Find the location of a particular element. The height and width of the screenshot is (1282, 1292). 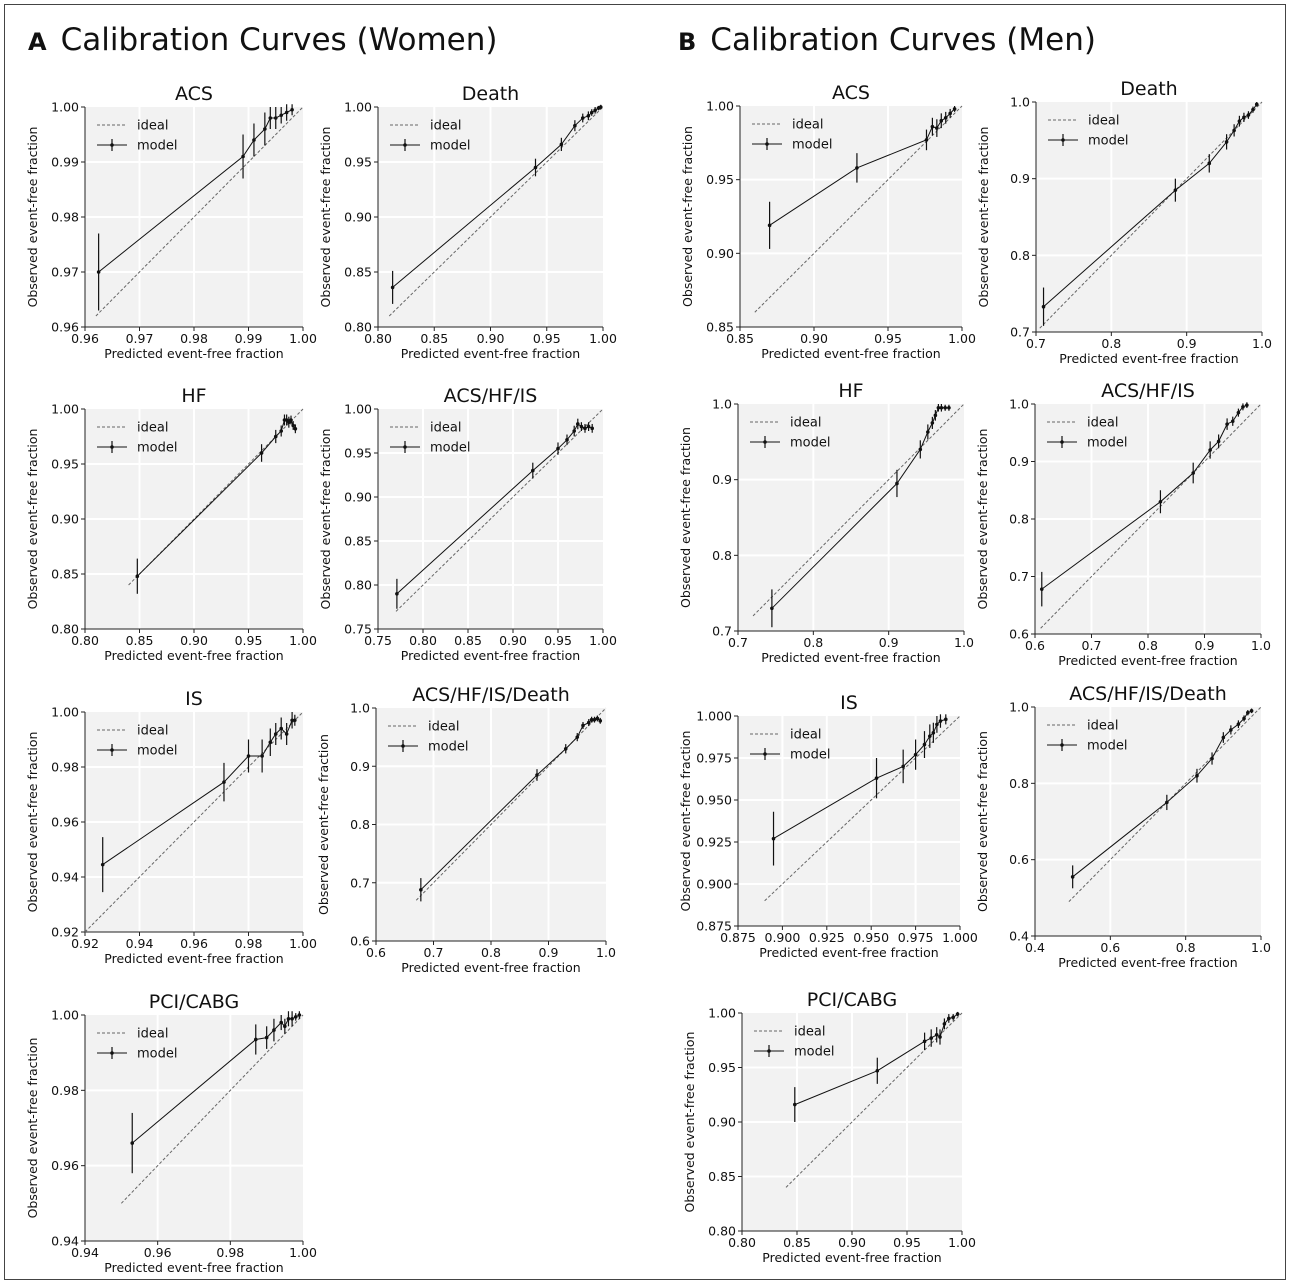

panel-a-title: A Calibration Curves (Women) is located at coordinates (262, 40).